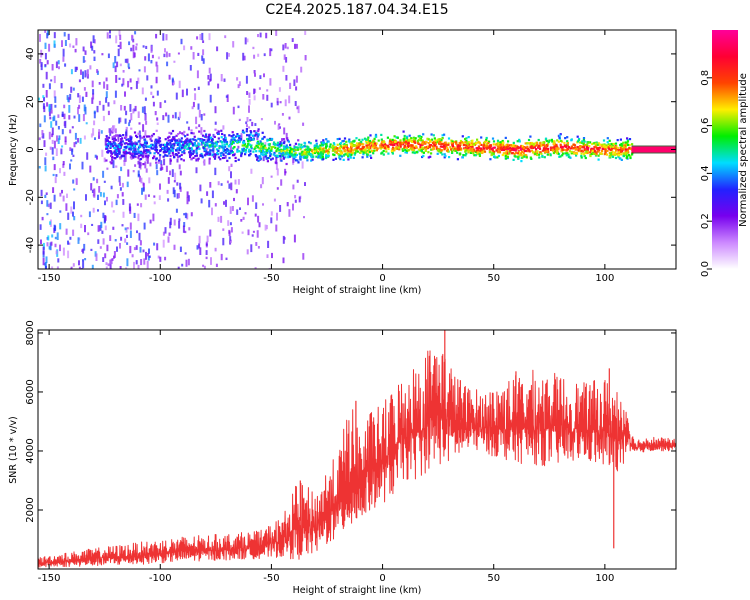 The height and width of the screenshot is (600, 750). I want to click on y-tick-label: 6000, so click(30, 391).